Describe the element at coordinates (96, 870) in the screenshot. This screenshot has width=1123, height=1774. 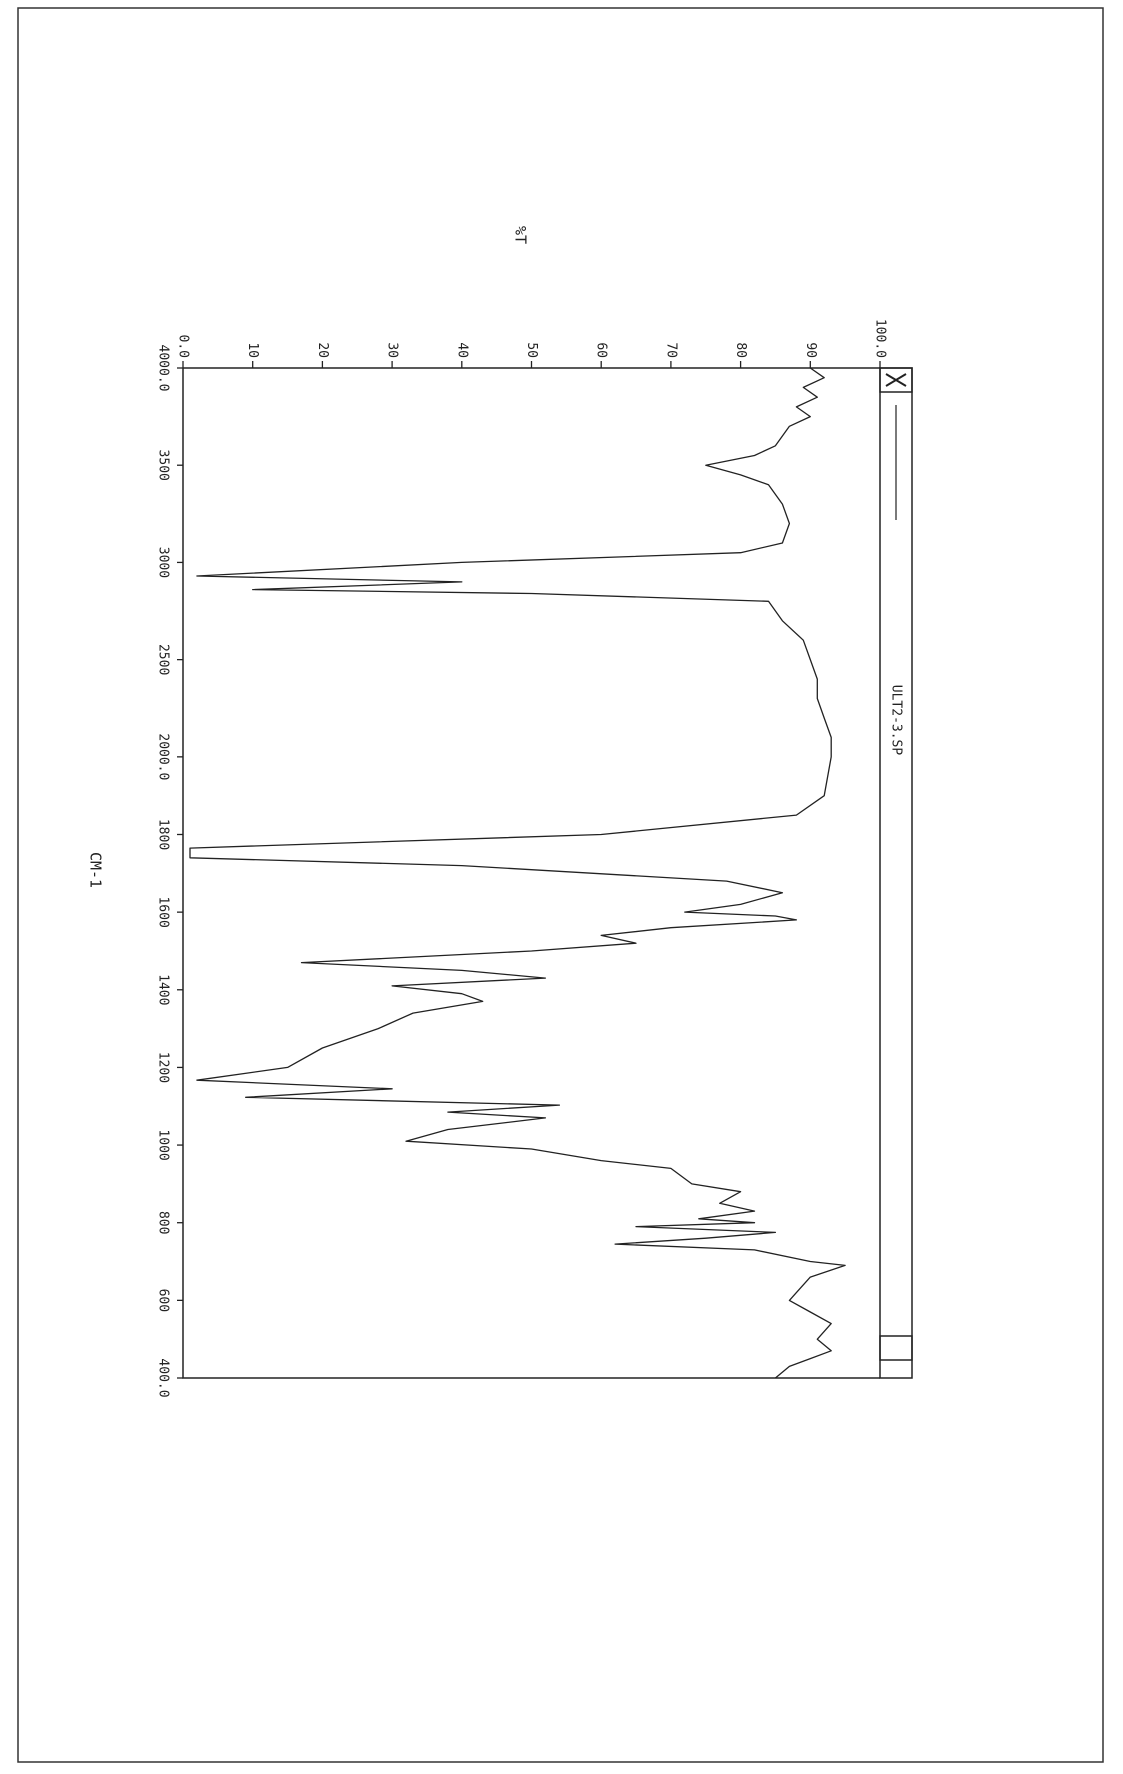
I see `x-axis-label: CM-1` at that location.